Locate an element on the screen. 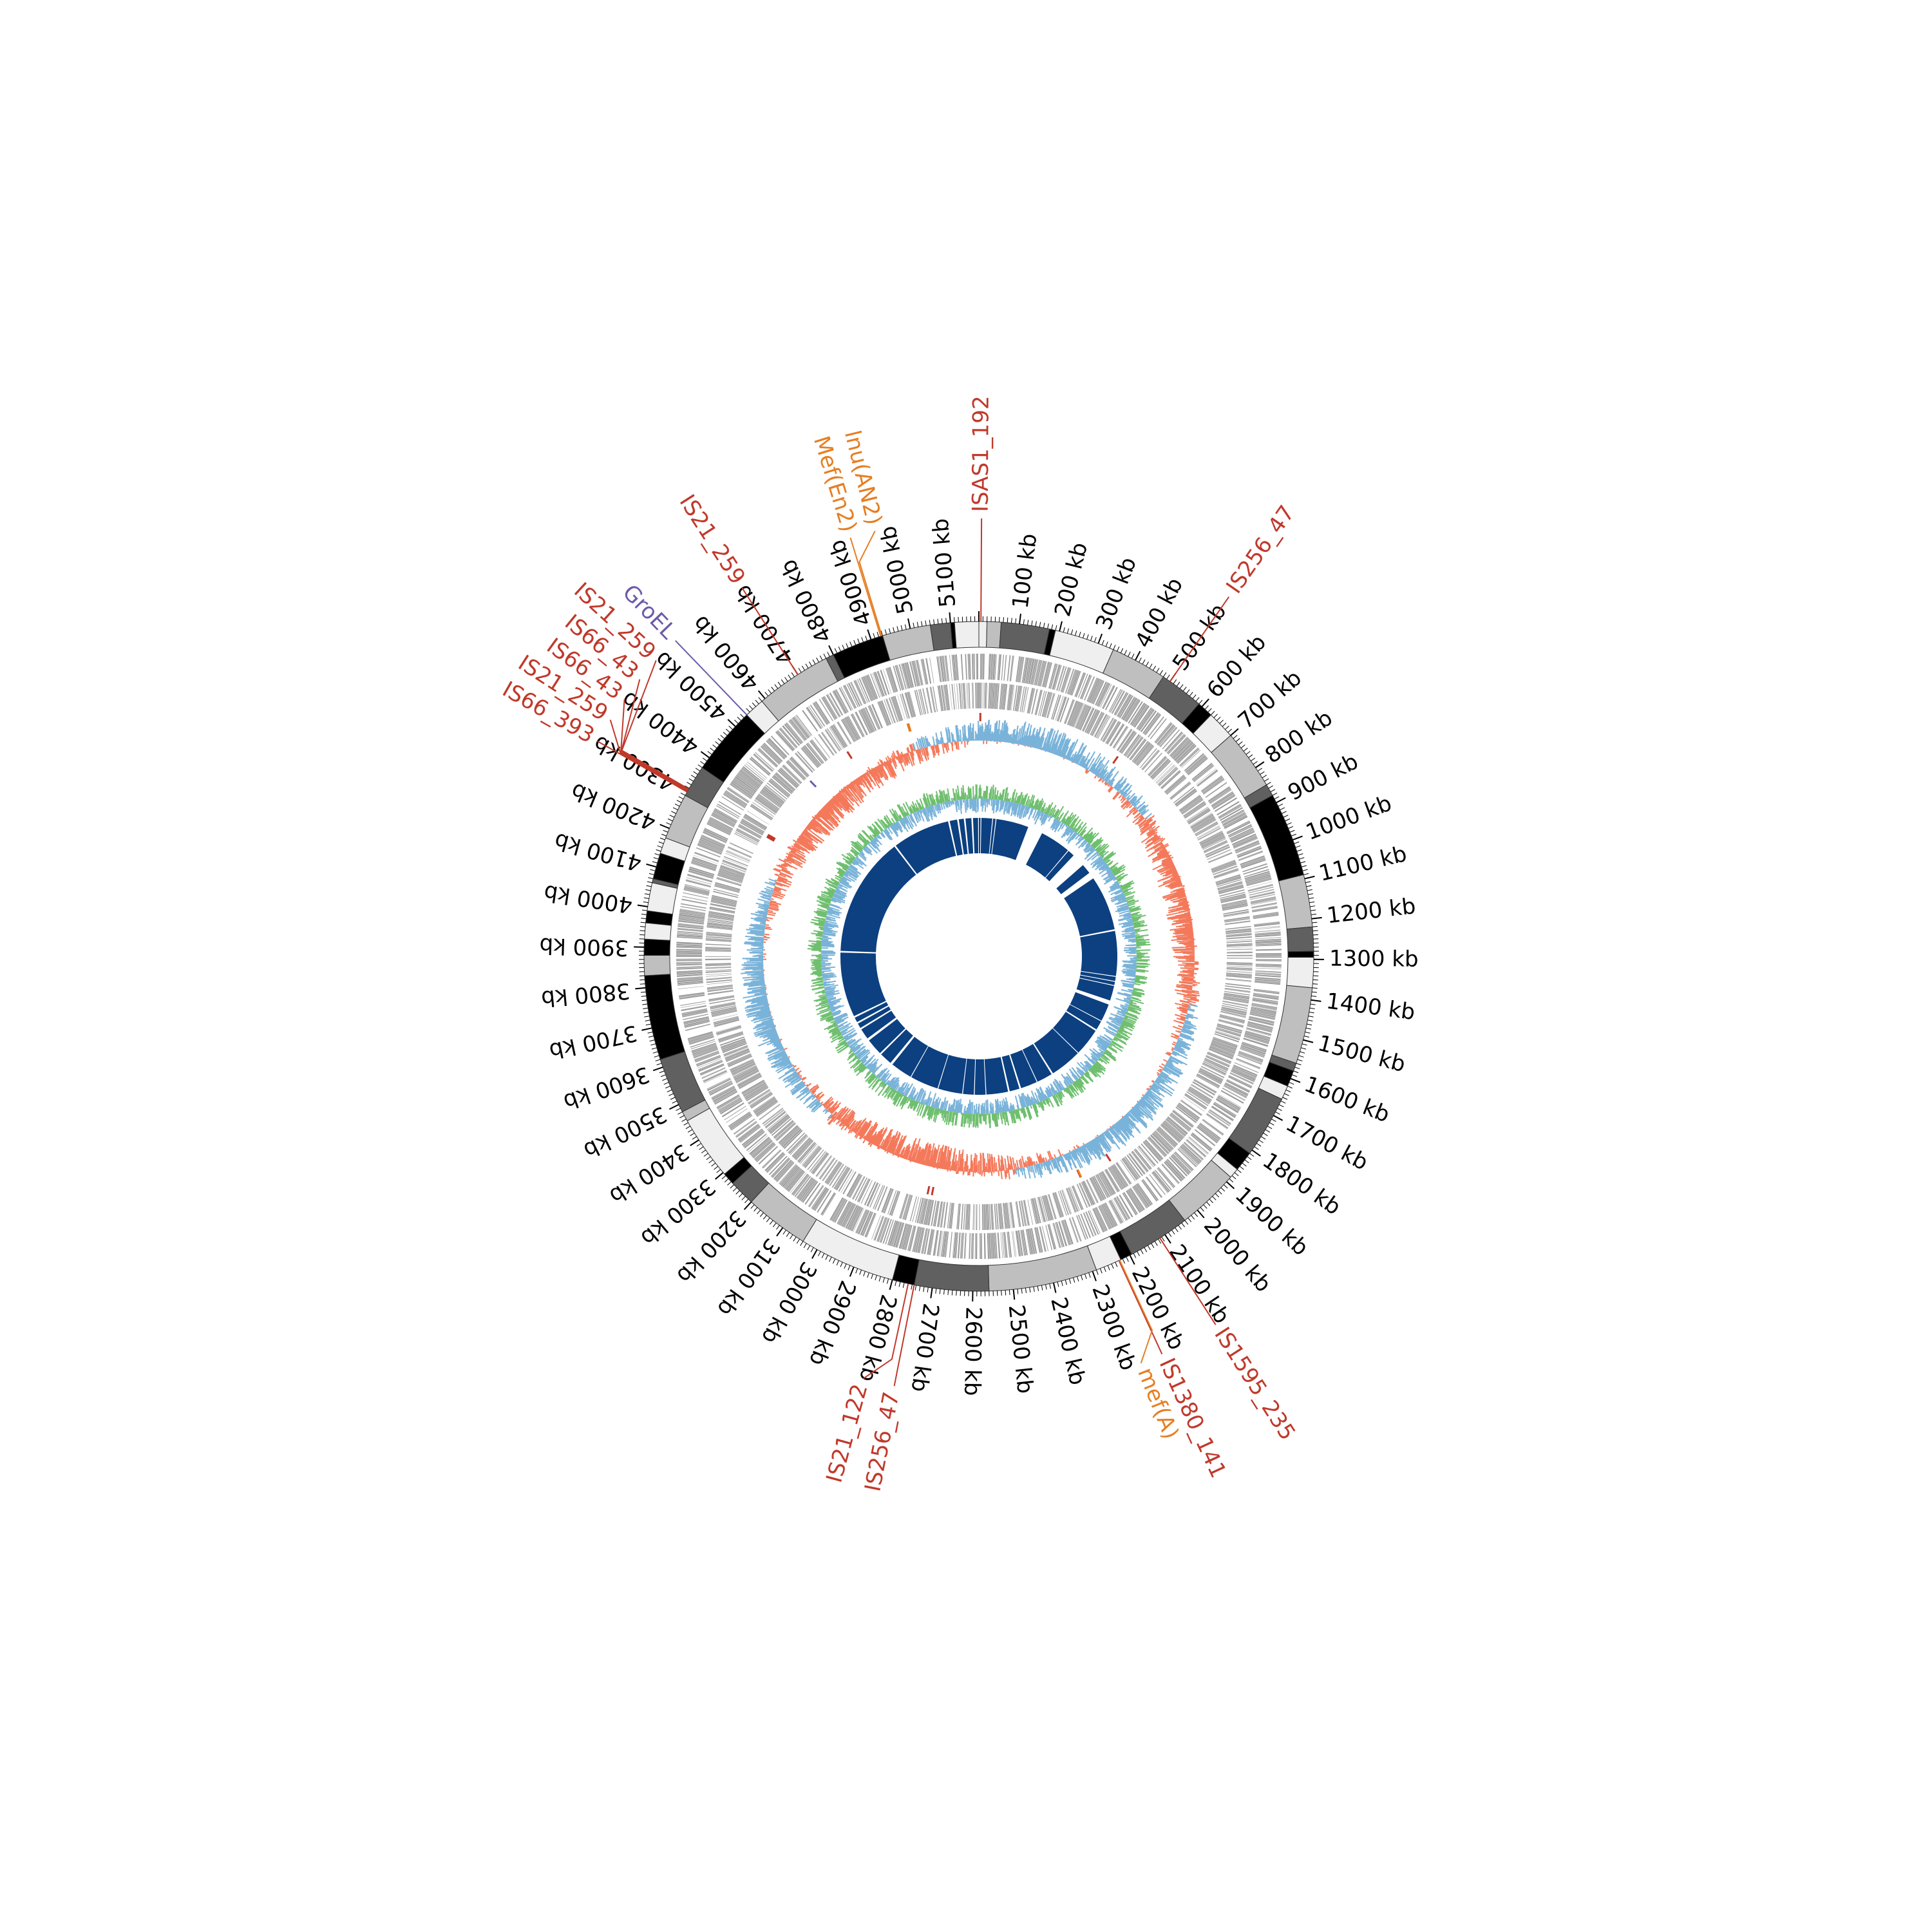 Image resolution: width=1932 pixels, height=1932 pixels. contig-block is located at coordinates (1295, 902).